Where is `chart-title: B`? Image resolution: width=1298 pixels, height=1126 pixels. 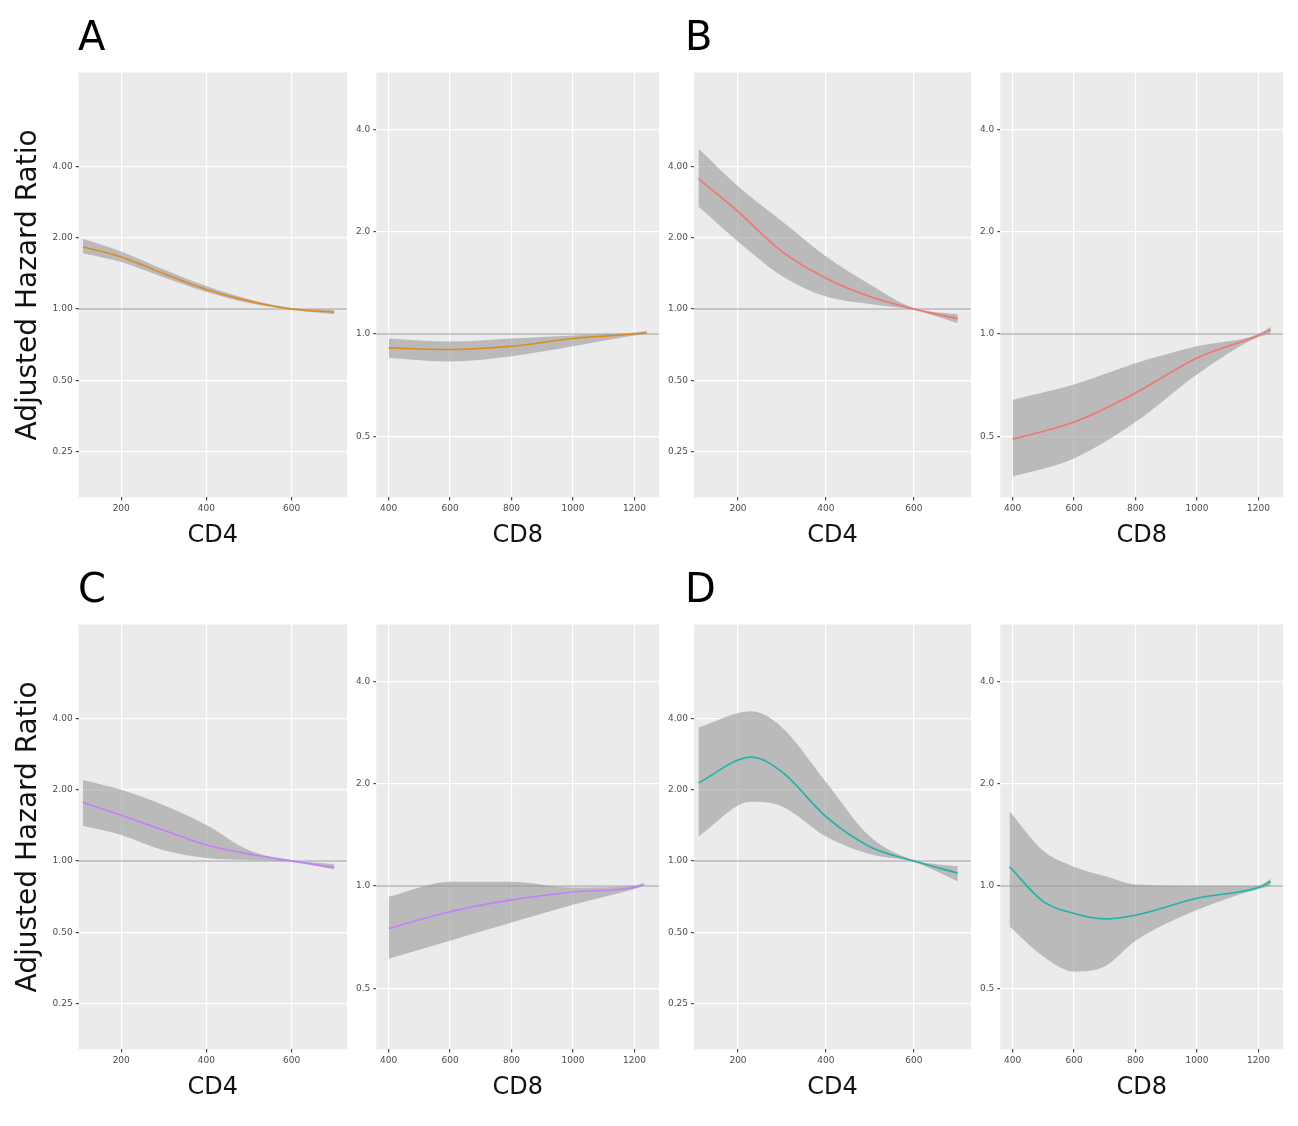 chart-title: B is located at coordinates (699, 36).